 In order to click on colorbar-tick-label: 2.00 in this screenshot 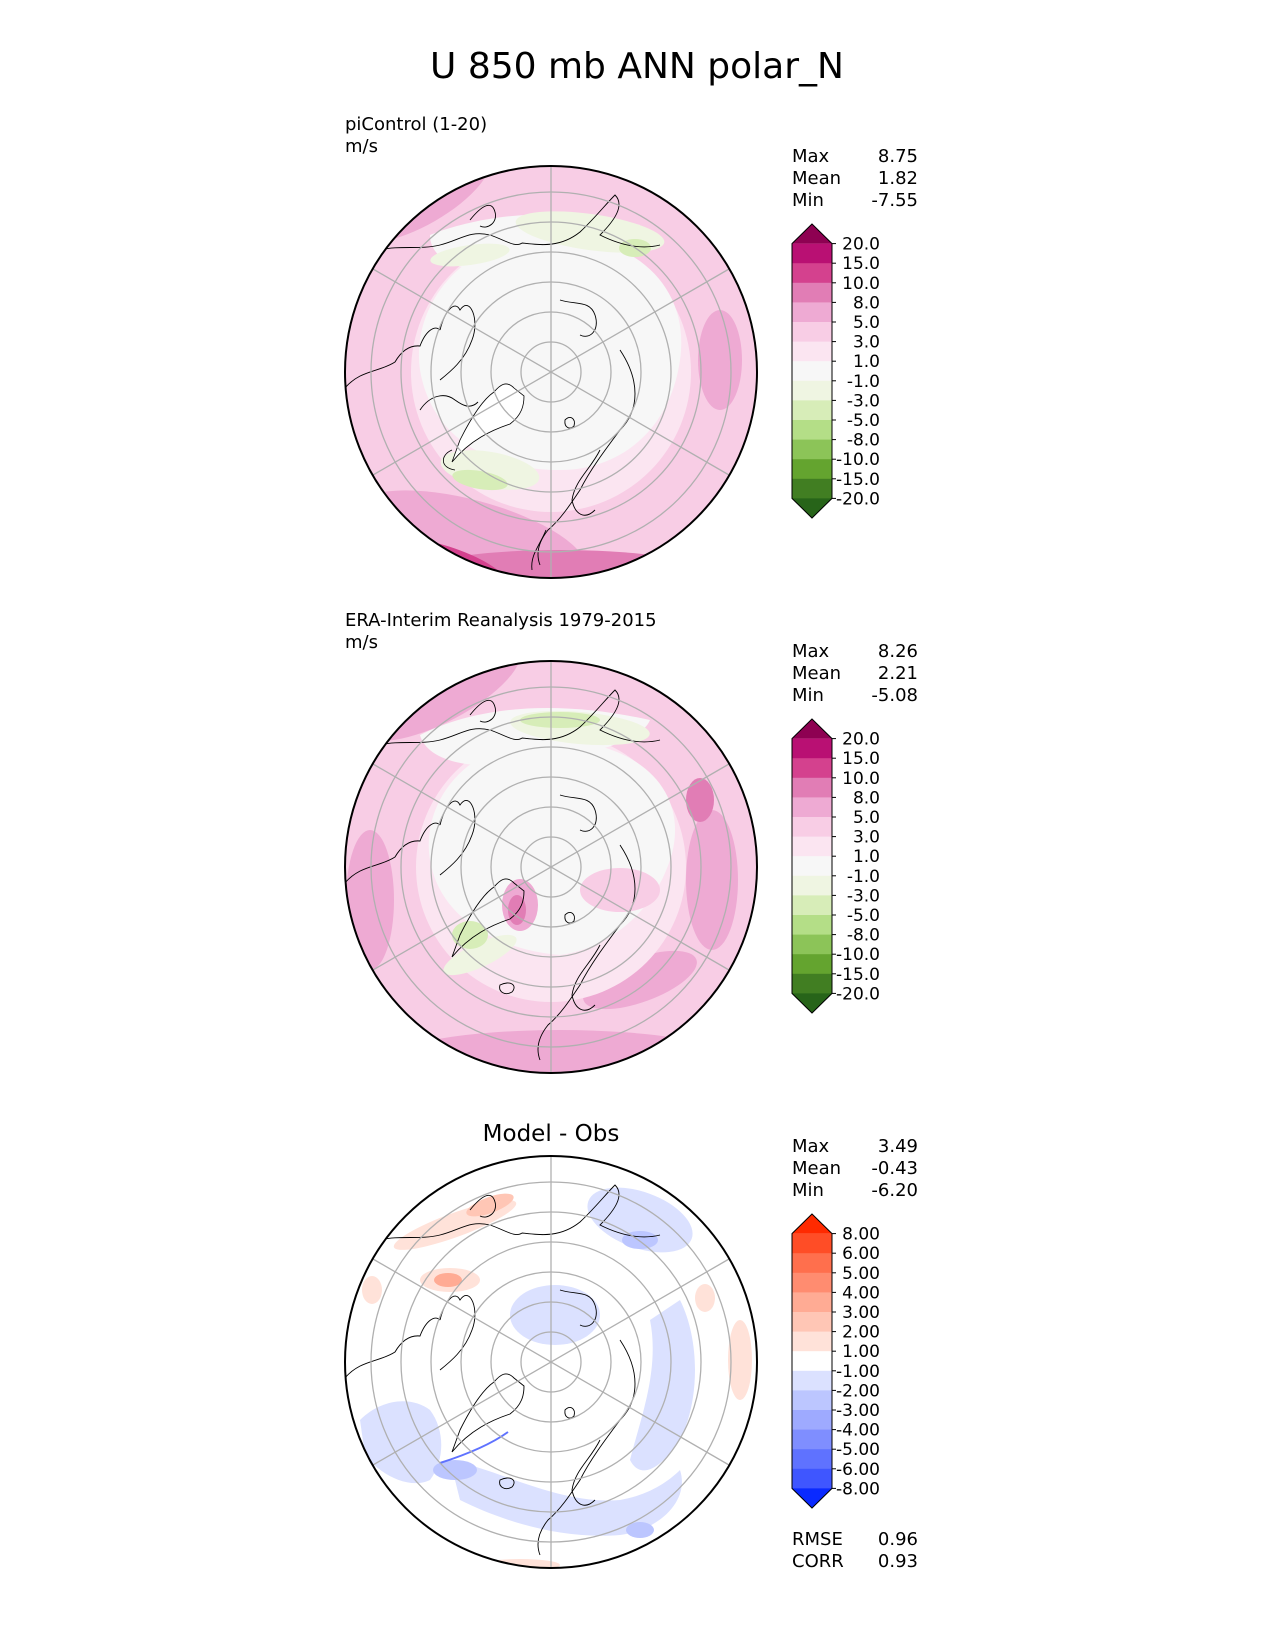, I will do `click(861, 1333)`.